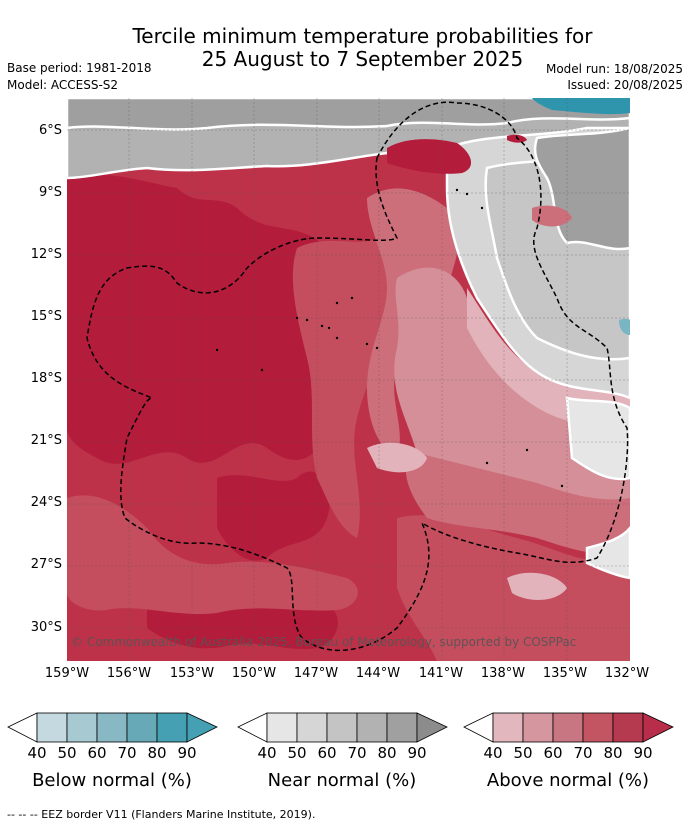 This screenshot has height=827, width=690. What do you see at coordinates (254, 673) in the screenshot?
I see `longitude-label: 150°W` at bounding box center [254, 673].